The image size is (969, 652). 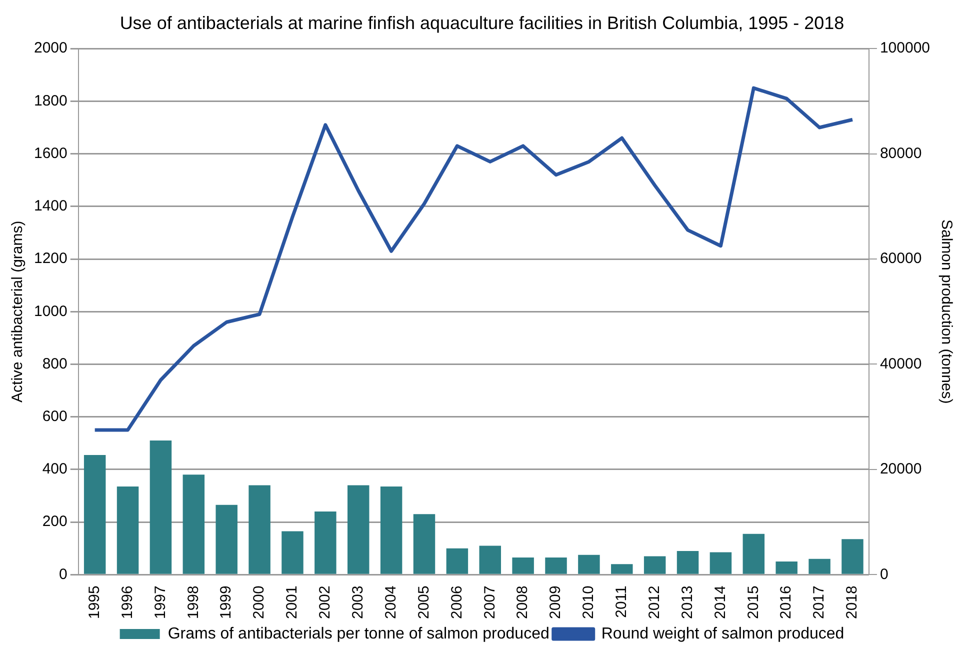 What do you see at coordinates (720, 603) in the screenshot?
I see `x-tick-label: 2014` at bounding box center [720, 603].